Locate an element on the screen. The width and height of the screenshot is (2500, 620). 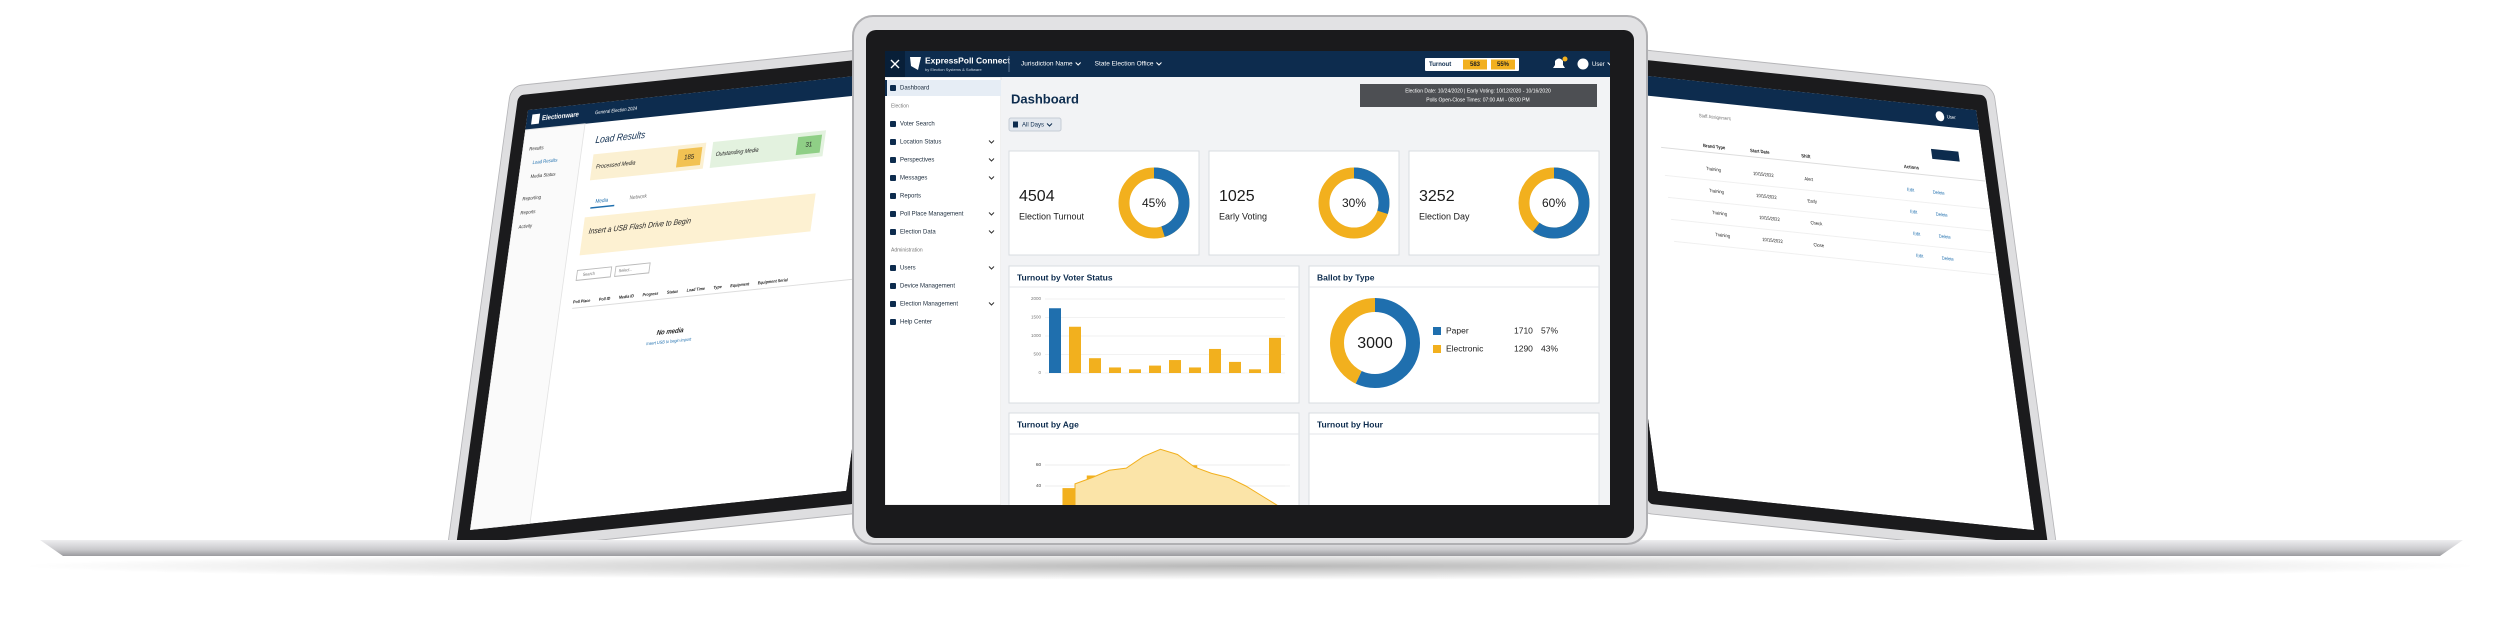
turnout-count-box is located at coordinates (1475, 64).